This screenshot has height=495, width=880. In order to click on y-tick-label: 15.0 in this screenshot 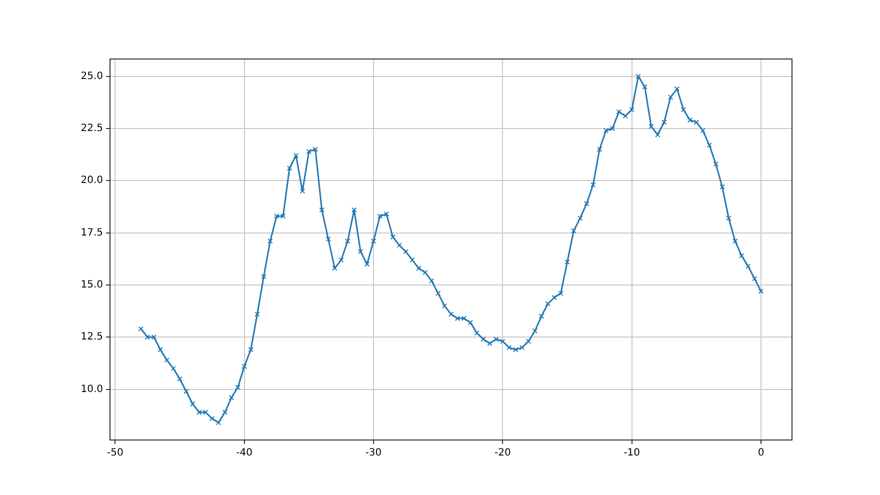, I will do `click(91, 285)`.